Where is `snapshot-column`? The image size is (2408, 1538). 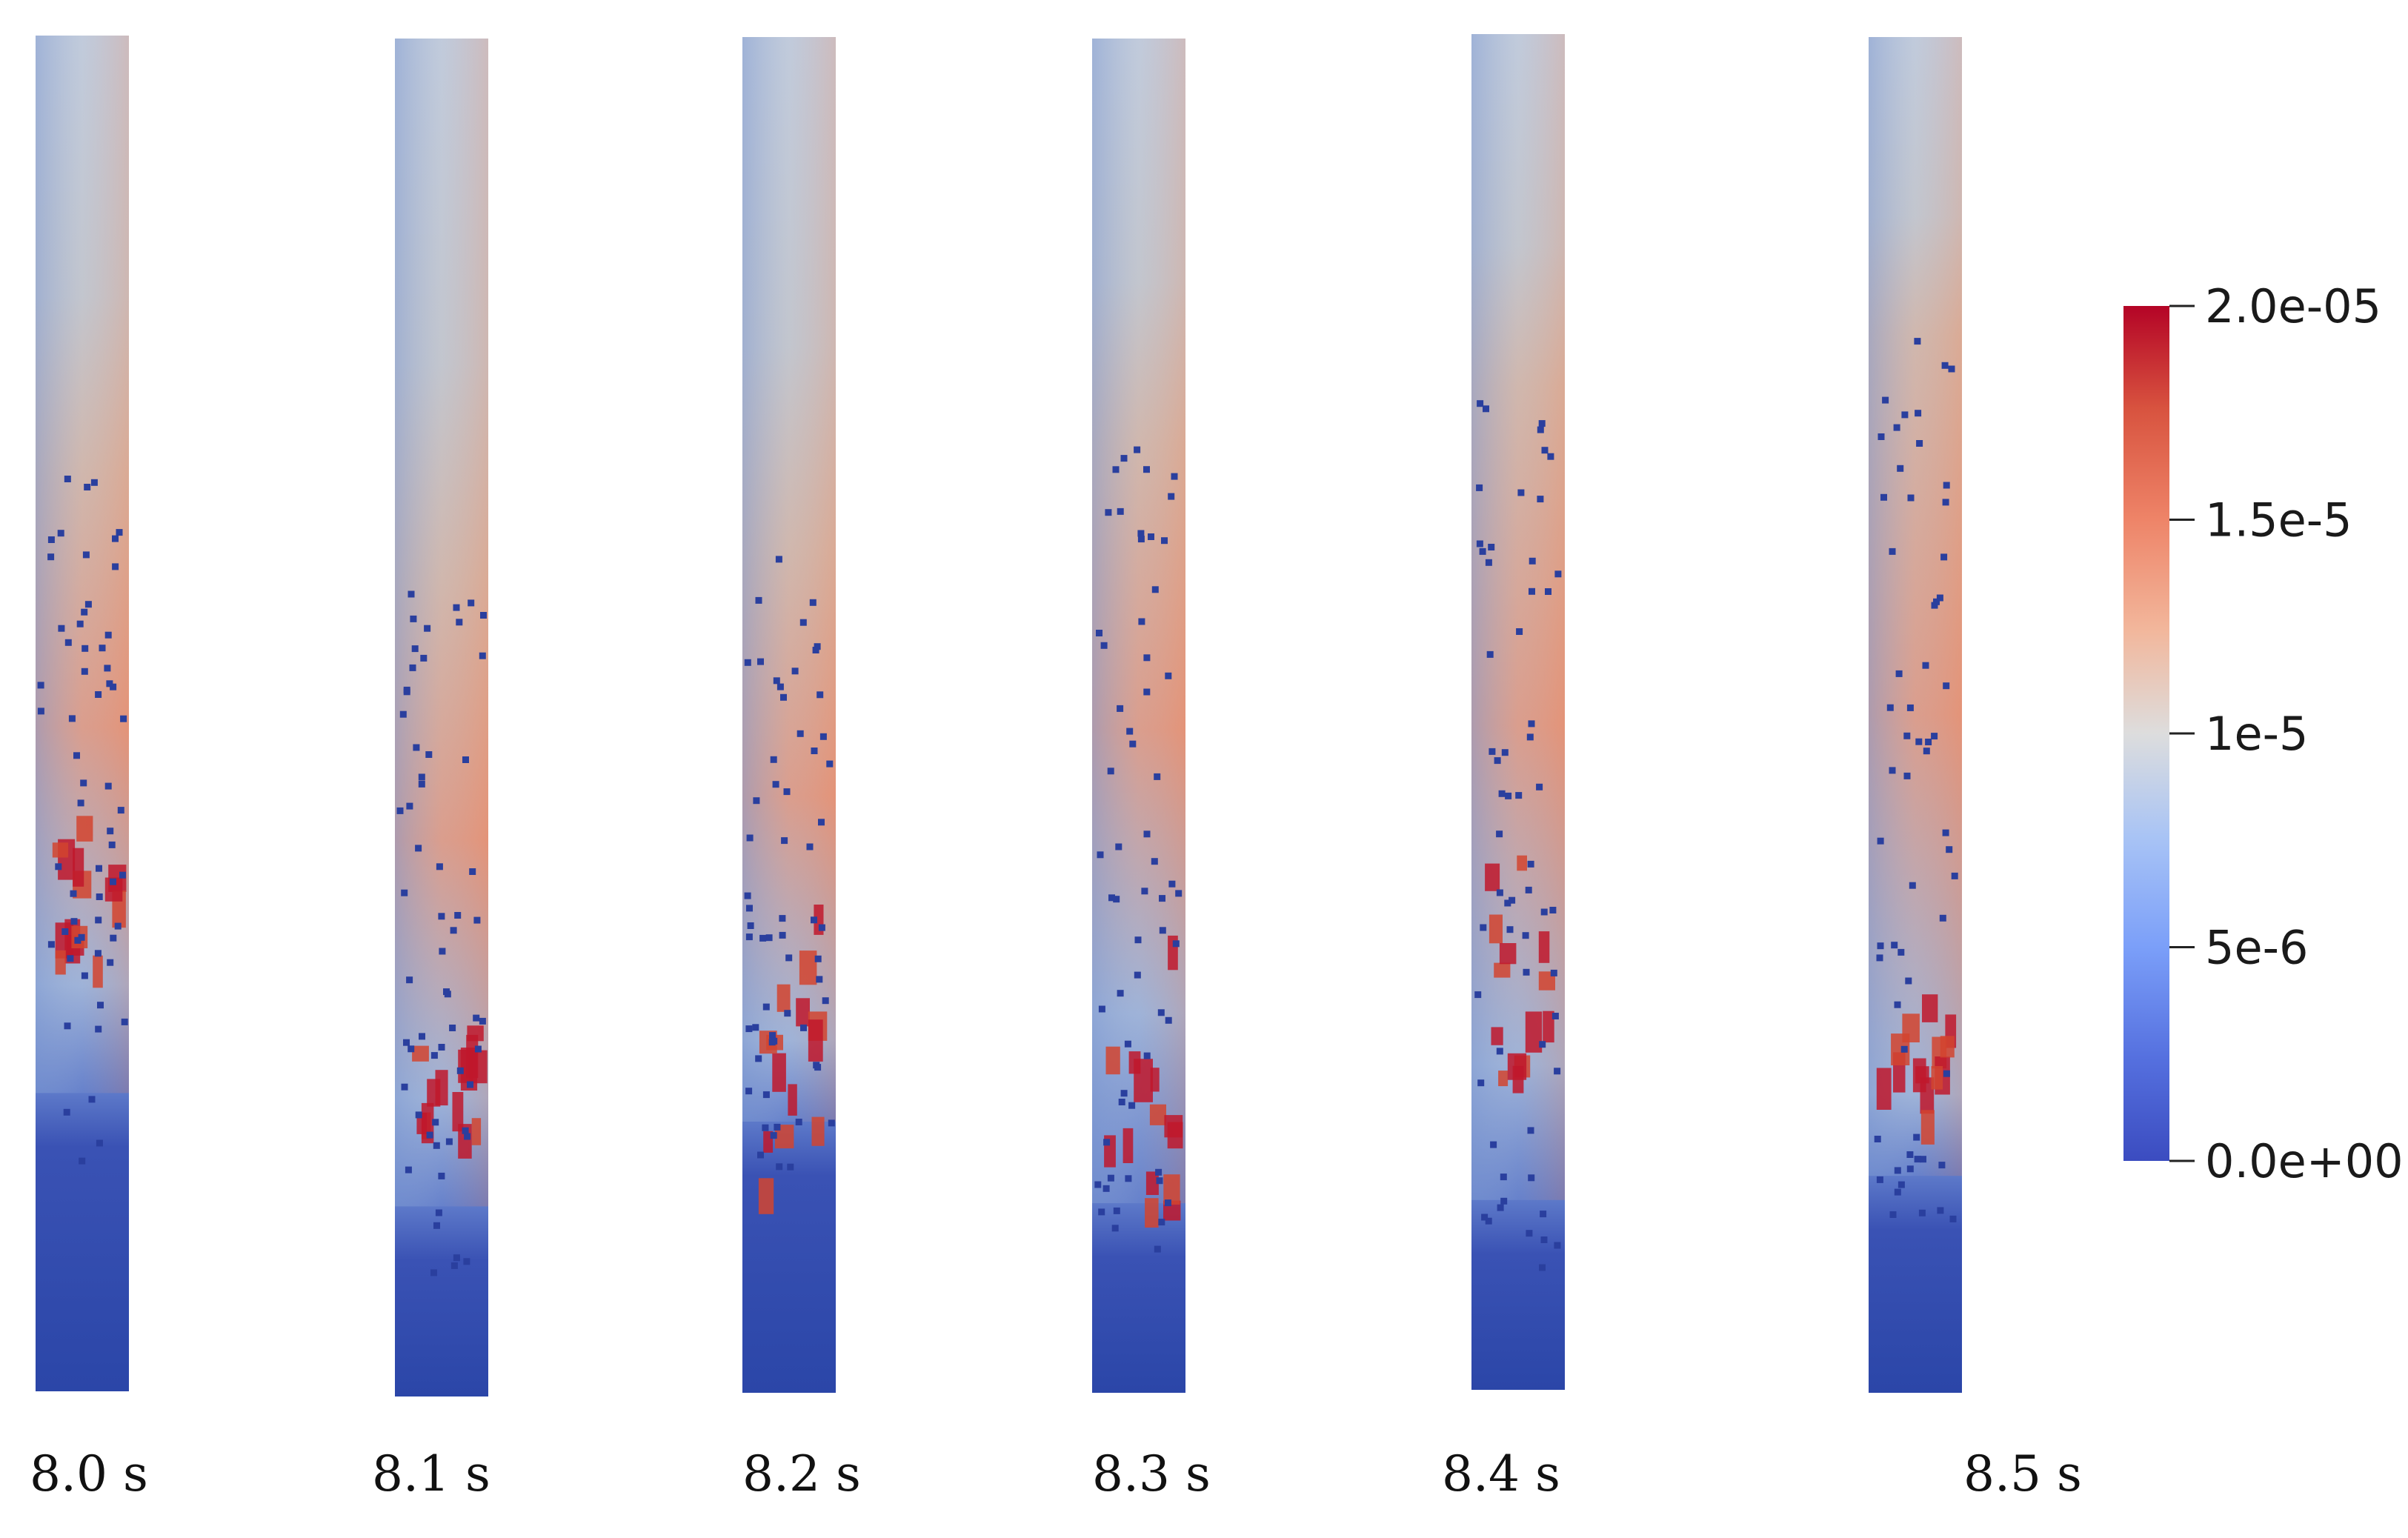 snapshot-column is located at coordinates (1518, 712).